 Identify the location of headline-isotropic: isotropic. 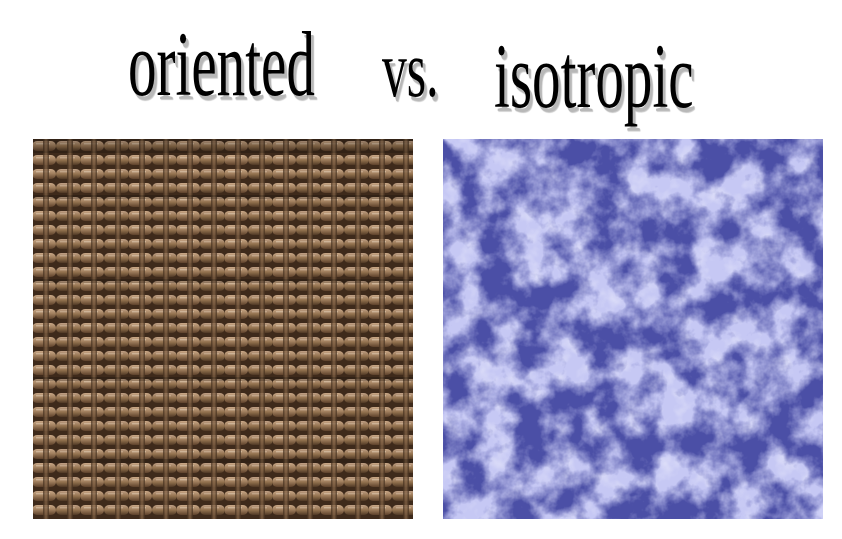
(594, 76).